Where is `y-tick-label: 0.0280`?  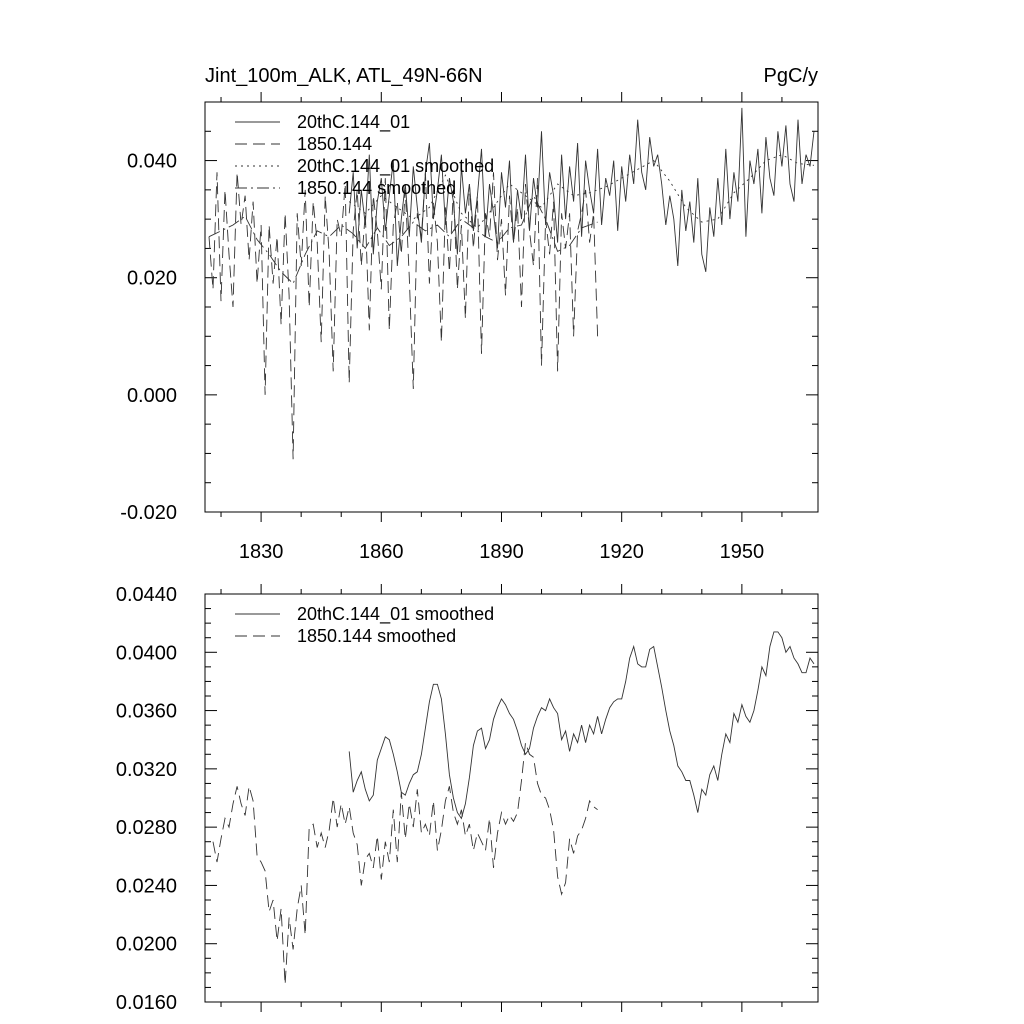
y-tick-label: 0.0280 is located at coordinates (146, 828).